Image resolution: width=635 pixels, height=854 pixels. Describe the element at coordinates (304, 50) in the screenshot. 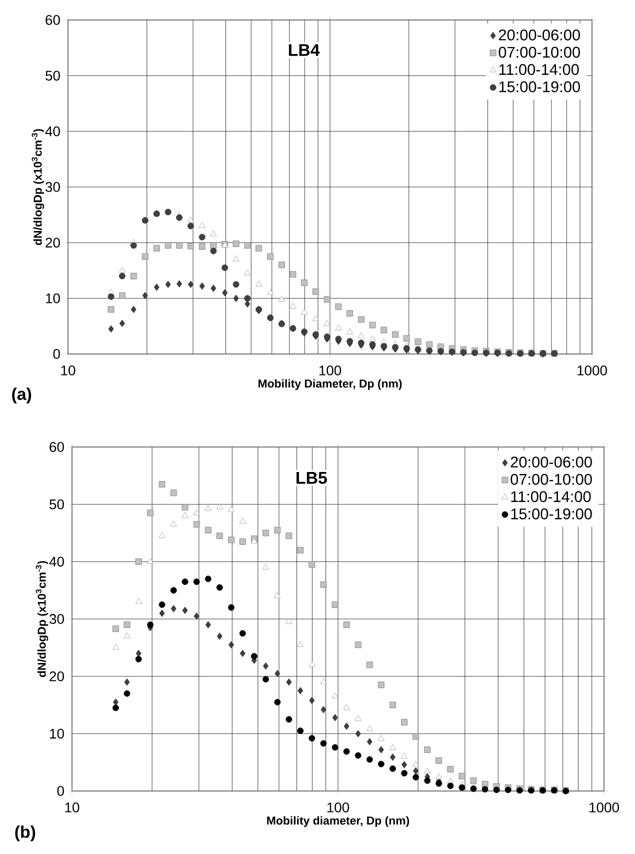

I see `annotation: LB4` at that location.